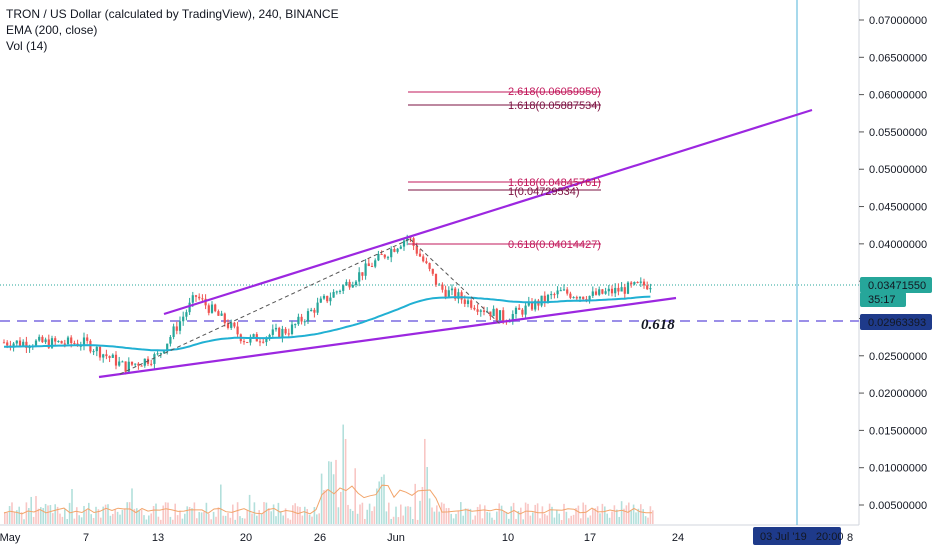  What do you see at coordinates (896, 322) in the screenshot?
I see `level-price-tag-bg` at bounding box center [896, 322].